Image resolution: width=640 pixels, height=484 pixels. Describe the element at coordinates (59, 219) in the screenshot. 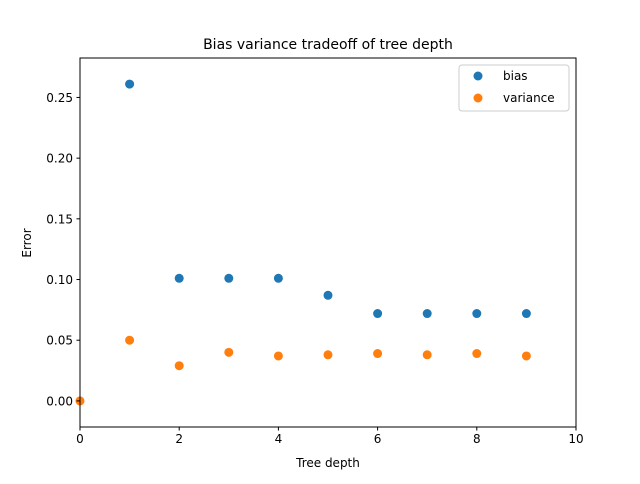

I see `y-tick-label: 0.15` at that location.